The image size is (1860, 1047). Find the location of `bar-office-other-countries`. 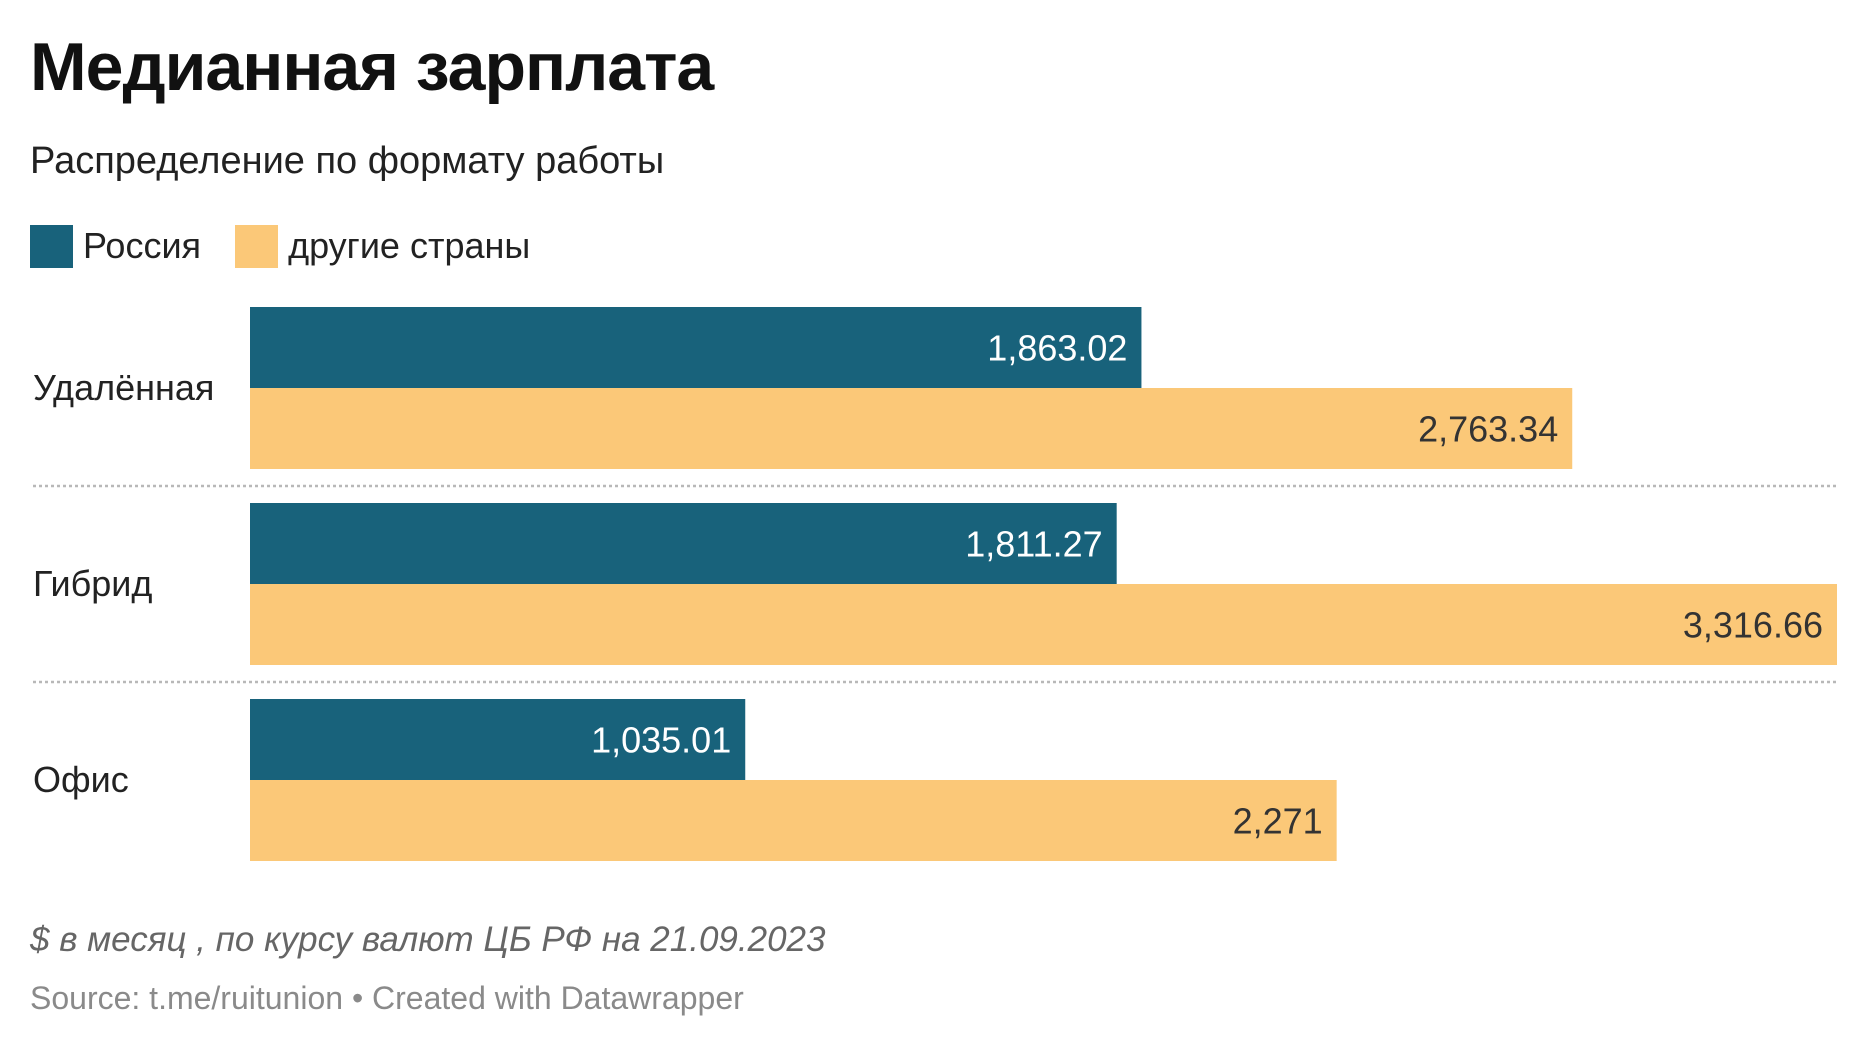

bar-office-other-countries is located at coordinates (793, 820).